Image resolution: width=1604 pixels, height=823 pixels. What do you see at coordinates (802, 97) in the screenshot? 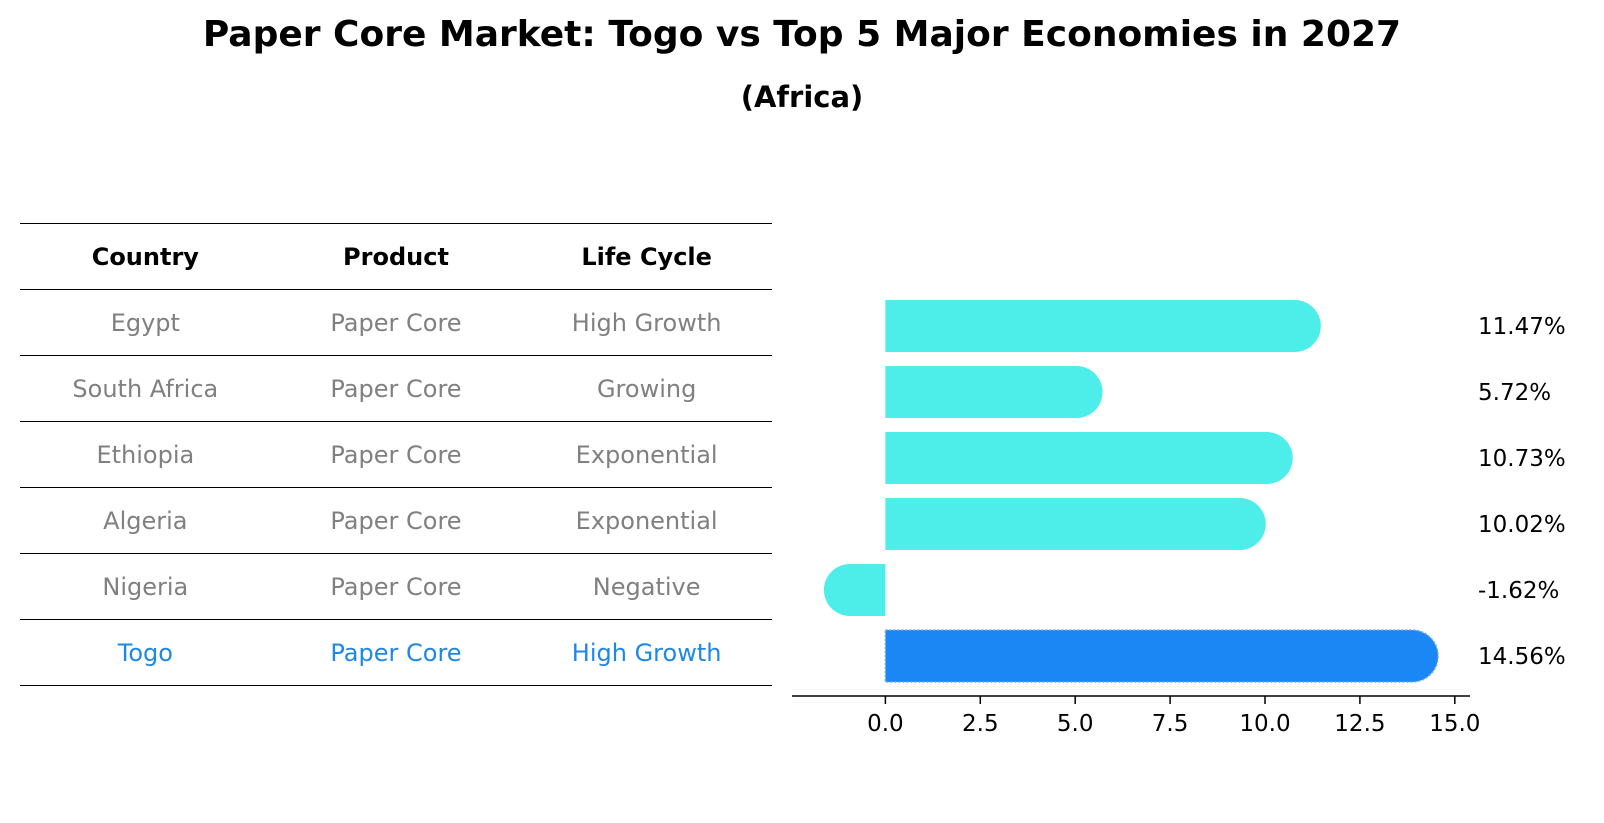
I see `chart-subtitle: (Africa)` at bounding box center [802, 97].